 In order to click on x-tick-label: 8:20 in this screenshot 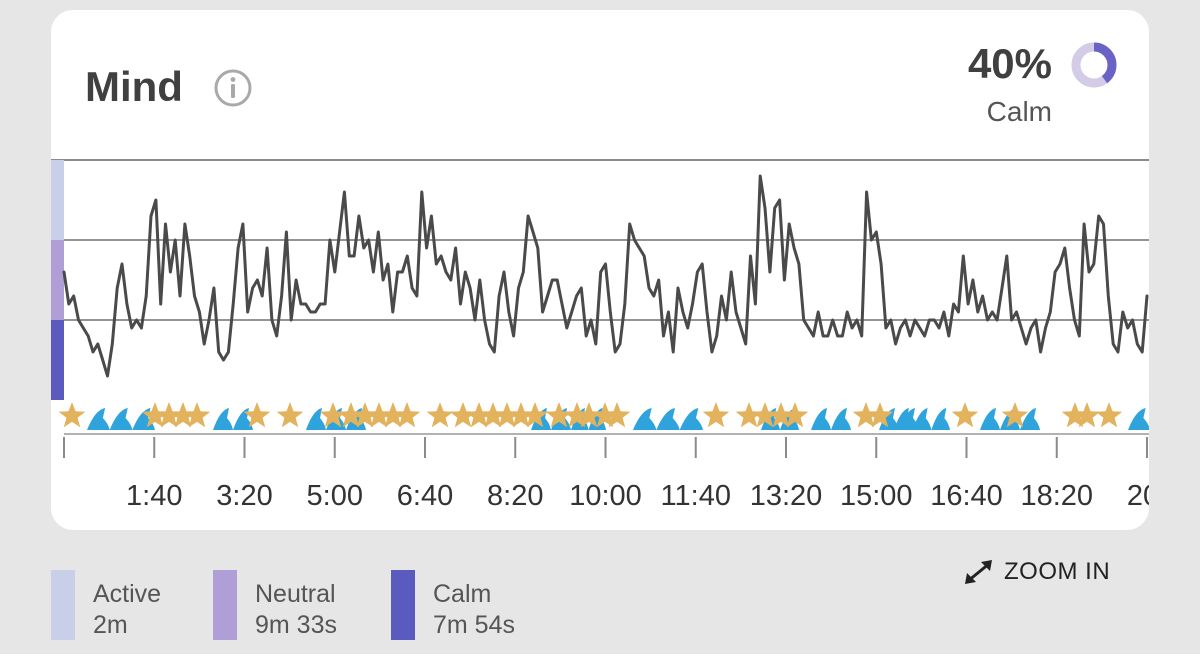, I will do `click(515, 496)`.